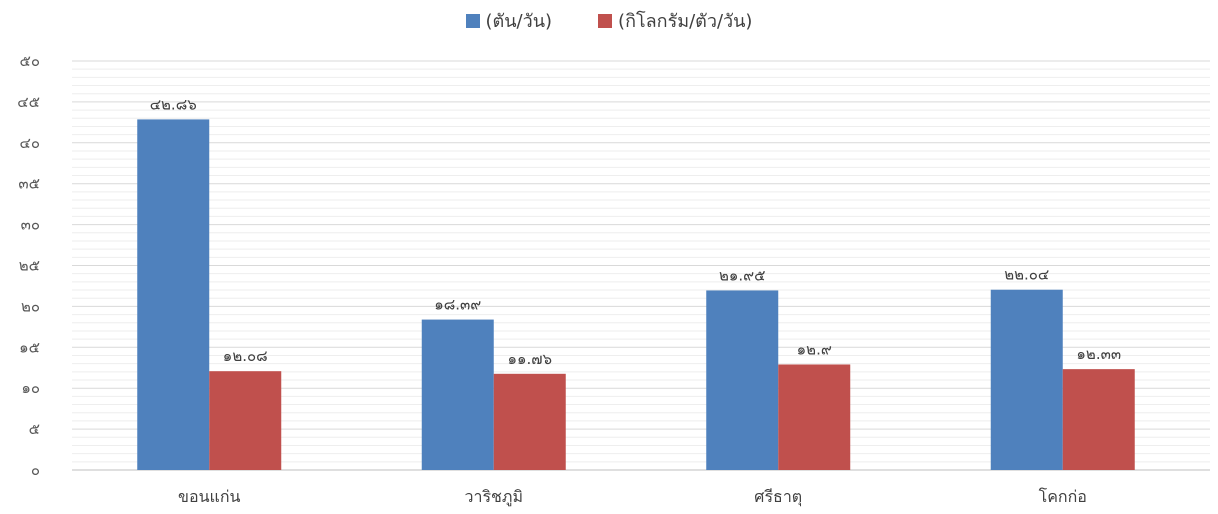 This screenshot has width=1218, height=514. Describe the element at coordinates (28, 102) in the screenshot. I see `y-tick-label: ๔๕` at that location.